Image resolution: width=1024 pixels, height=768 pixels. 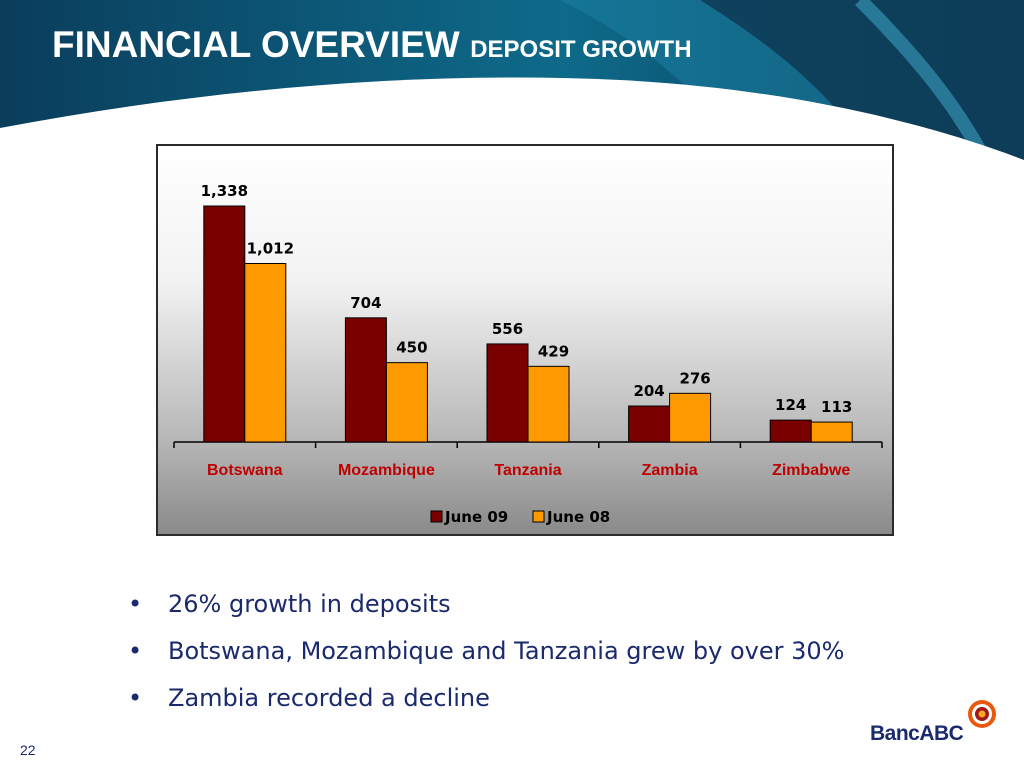 What do you see at coordinates (256, 44) in the screenshot?
I see `title-main: FINANCIAL OVERVIEW` at bounding box center [256, 44].